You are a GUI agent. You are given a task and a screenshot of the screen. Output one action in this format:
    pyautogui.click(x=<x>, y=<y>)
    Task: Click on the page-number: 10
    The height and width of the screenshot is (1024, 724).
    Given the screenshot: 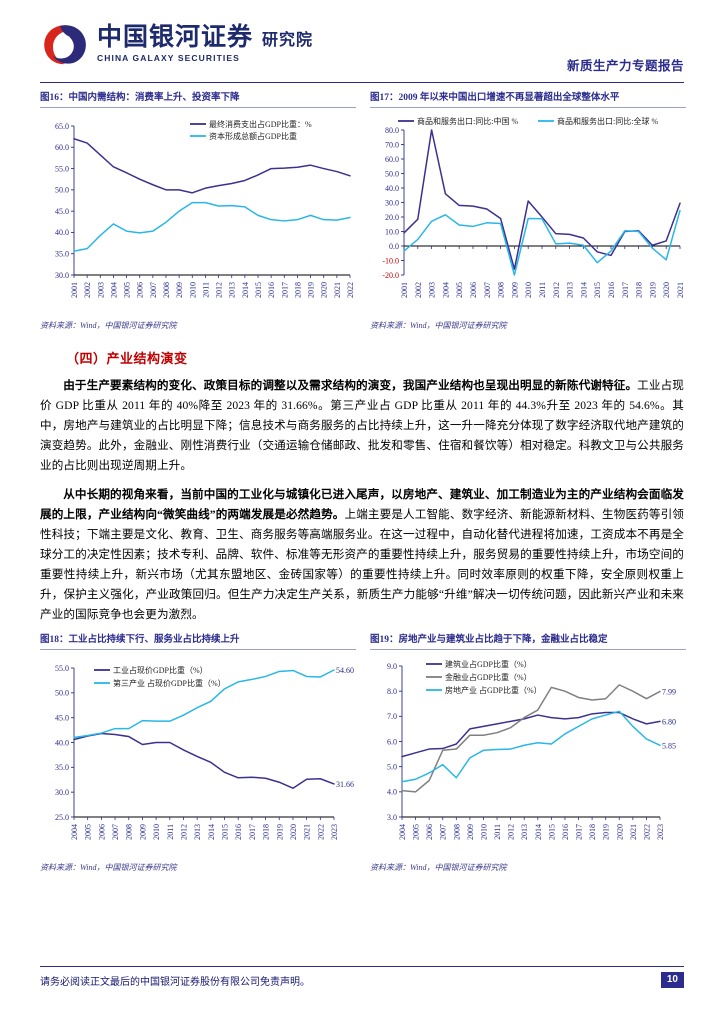 What is the action you would take?
    pyautogui.click(x=672, y=980)
    